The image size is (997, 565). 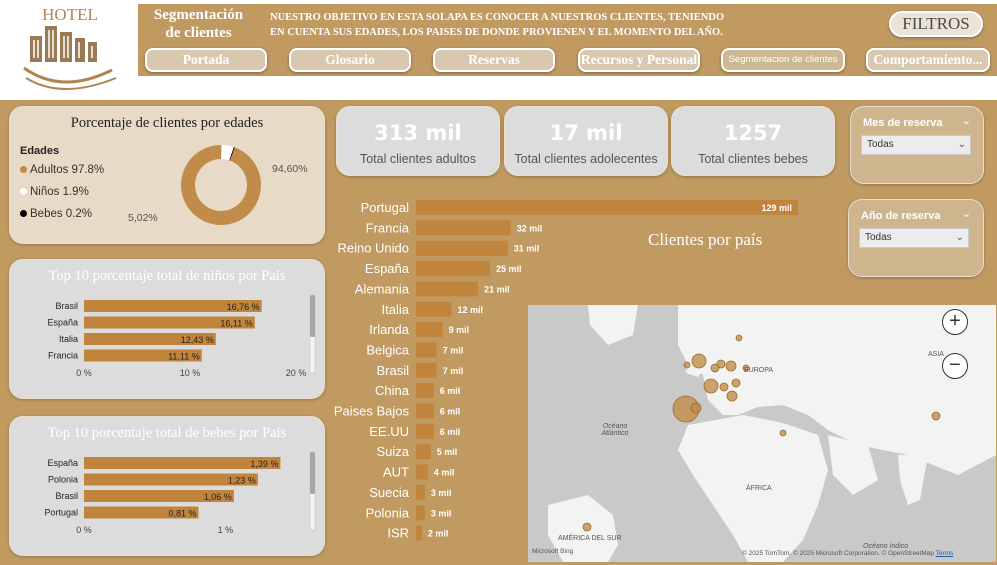 What do you see at coordinates (221, 185) in the screenshot?
I see `donut-slice-adultos` at bounding box center [221, 185].